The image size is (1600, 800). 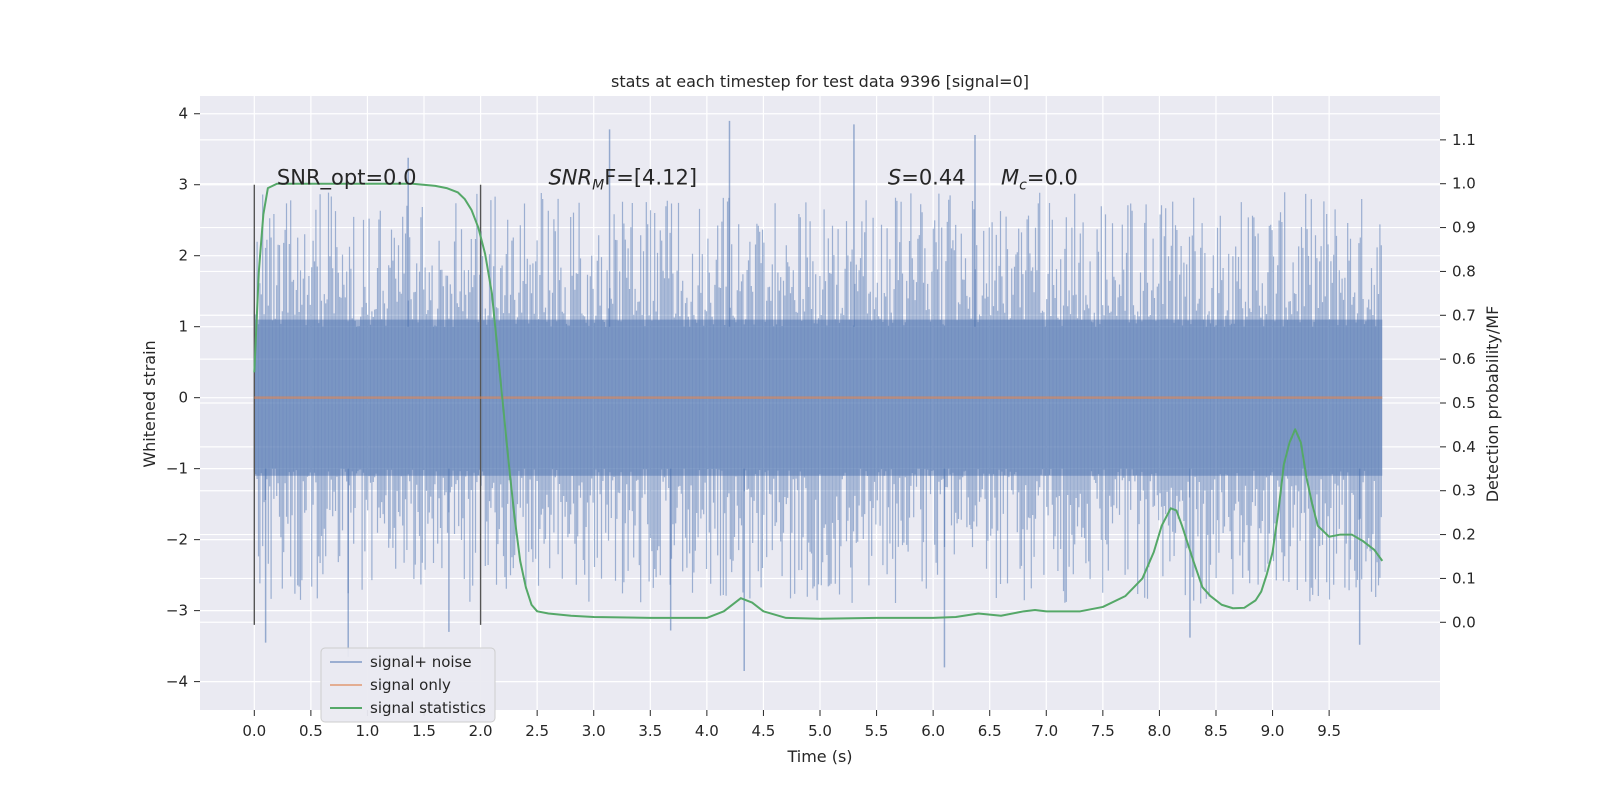 What do you see at coordinates (1464, 622) in the screenshot?
I see `y2-tick-label: 0.0` at bounding box center [1464, 622].